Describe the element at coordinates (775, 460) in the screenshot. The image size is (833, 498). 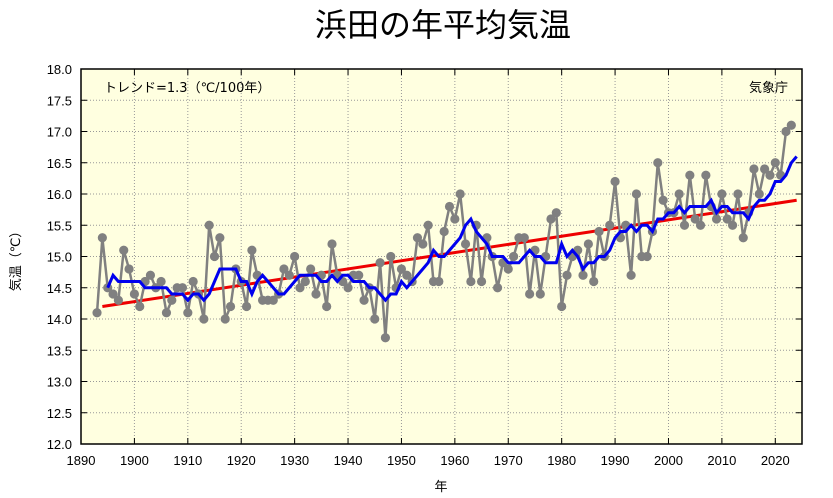
I see `x-tick-label: 2020` at that location.